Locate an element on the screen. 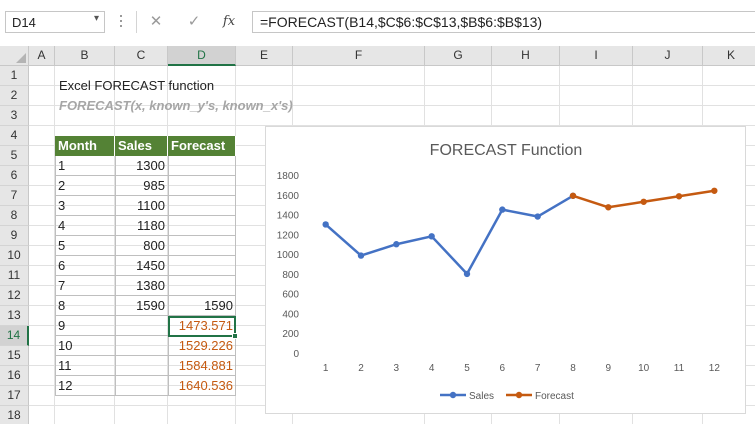 The height and width of the screenshot is (424, 755). table-cell-sales: 985 is located at coordinates (154, 185).